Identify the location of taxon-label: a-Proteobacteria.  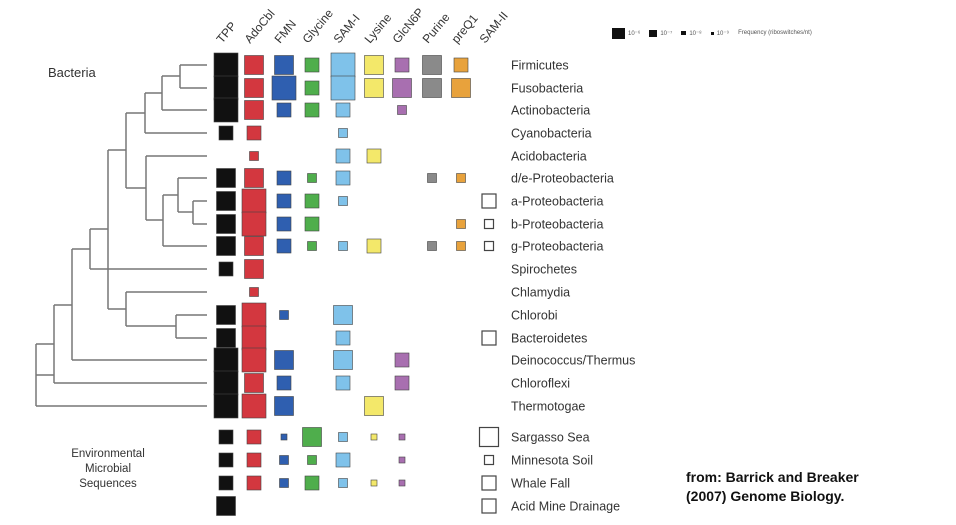
(557, 202).